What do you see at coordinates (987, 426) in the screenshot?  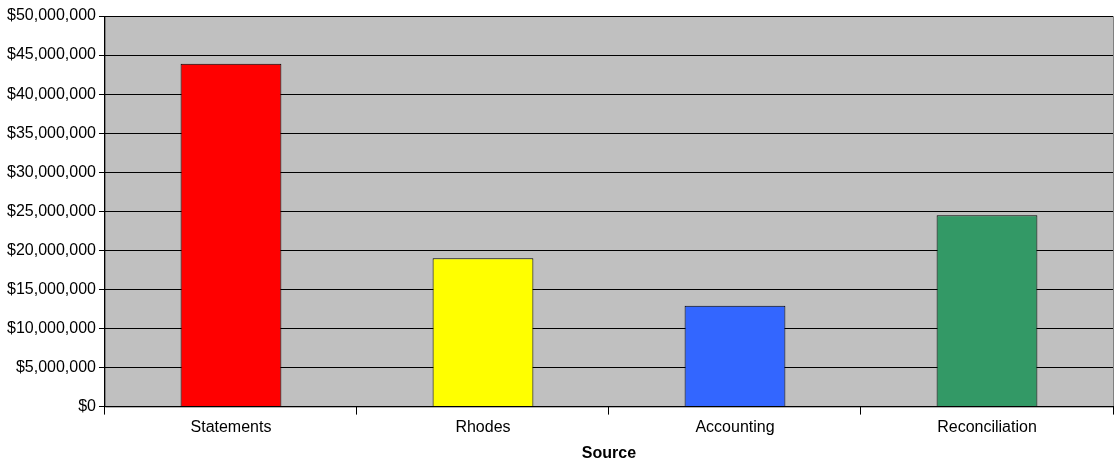 I see `x-tick-label: Reconciliation` at bounding box center [987, 426].